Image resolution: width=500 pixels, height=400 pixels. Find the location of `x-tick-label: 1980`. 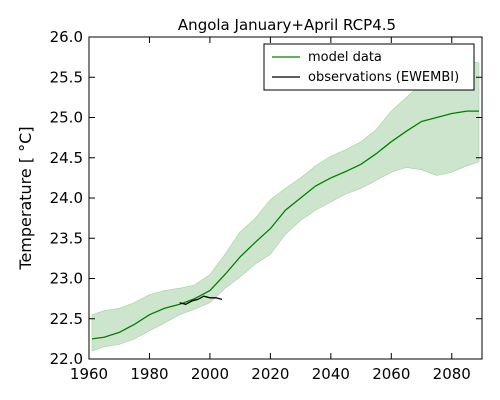

x-tick-label: 1980 is located at coordinates (149, 374).